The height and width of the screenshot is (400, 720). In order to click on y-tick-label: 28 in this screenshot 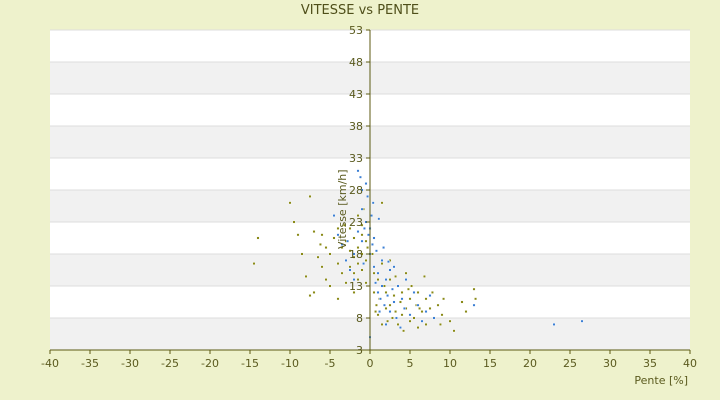, I will do `click(356, 190)`.